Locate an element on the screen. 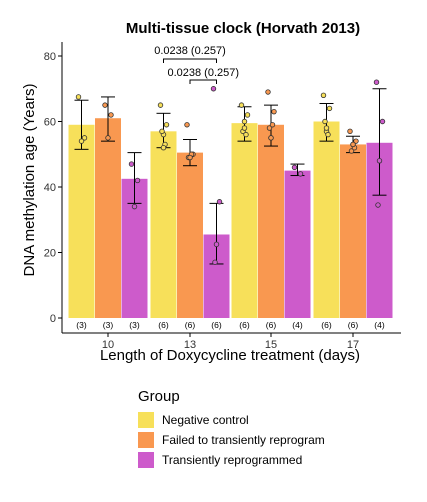  x-tick-label: 10 is located at coordinates (108, 345).